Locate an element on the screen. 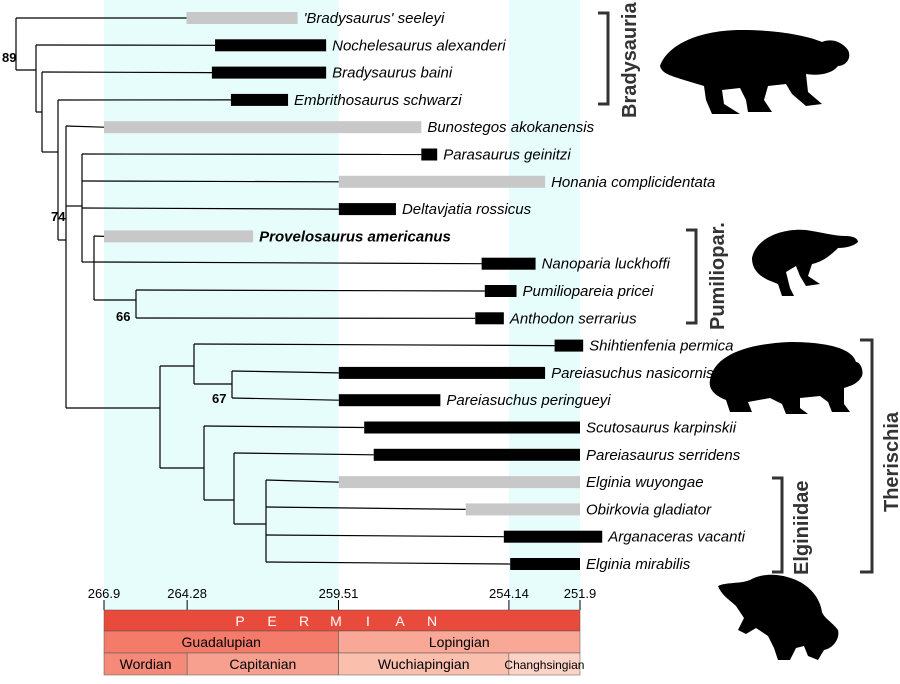 The image size is (900, 684). taxon-label: Pumiliopareia pricei is located at coordinates (589, 291).